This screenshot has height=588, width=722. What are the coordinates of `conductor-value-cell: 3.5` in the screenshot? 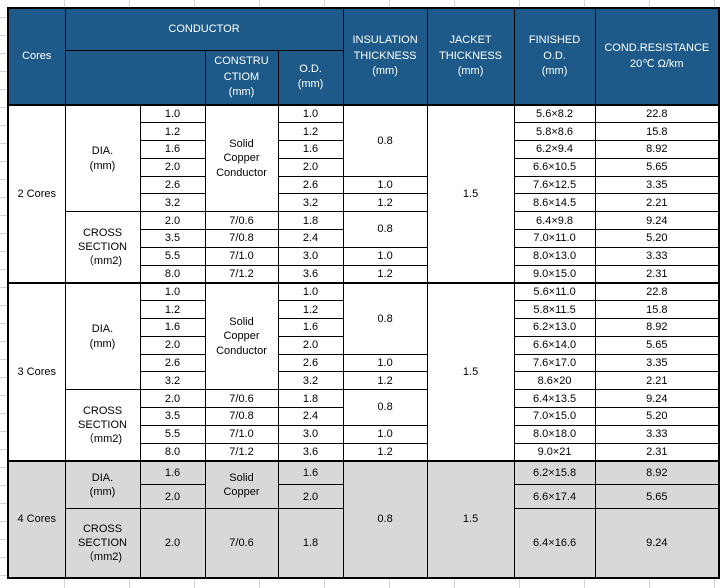 It's located at (172, 416).